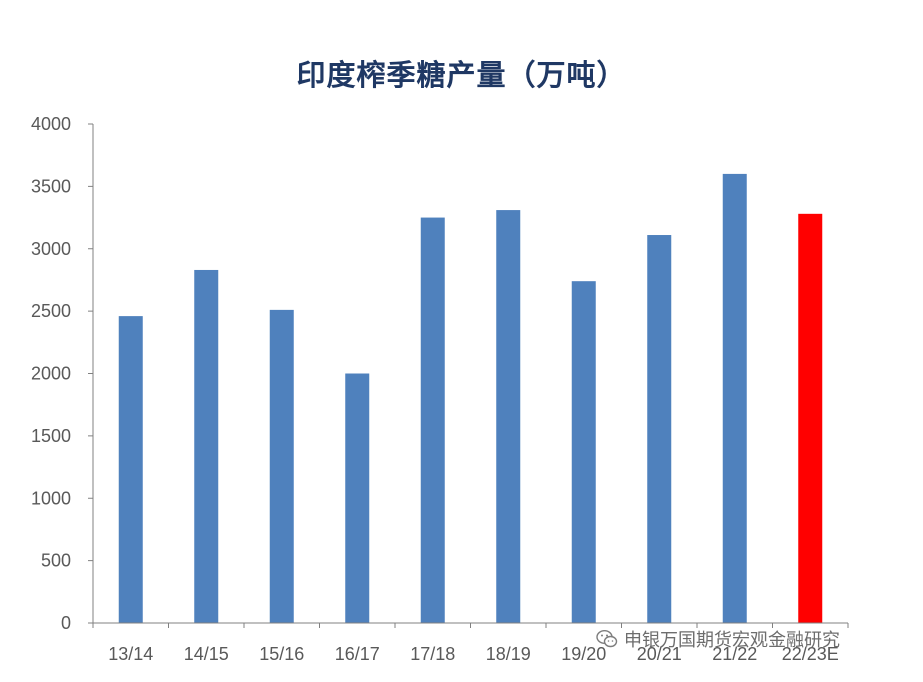  Describe the element at coordinates (130, 654) in the screenshot. I see `x-tick-label: 13/14` at that location.